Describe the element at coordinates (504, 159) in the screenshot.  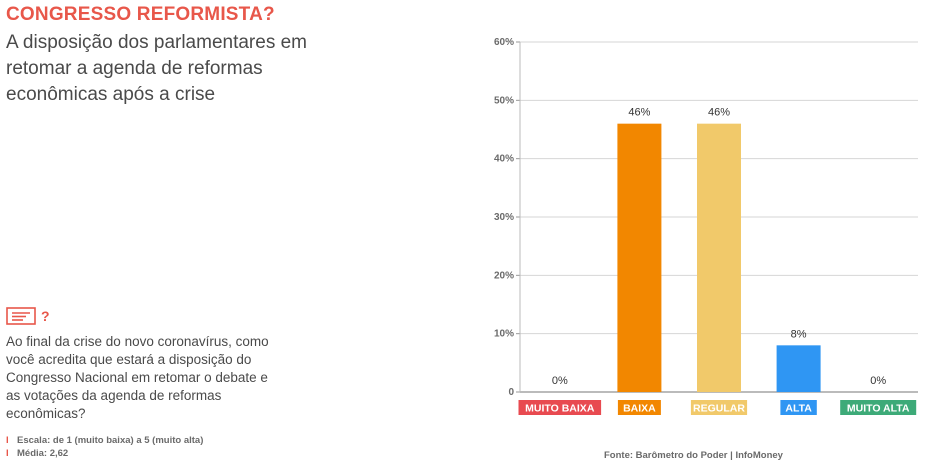
I see `y-tick-label: 40%` at that location.